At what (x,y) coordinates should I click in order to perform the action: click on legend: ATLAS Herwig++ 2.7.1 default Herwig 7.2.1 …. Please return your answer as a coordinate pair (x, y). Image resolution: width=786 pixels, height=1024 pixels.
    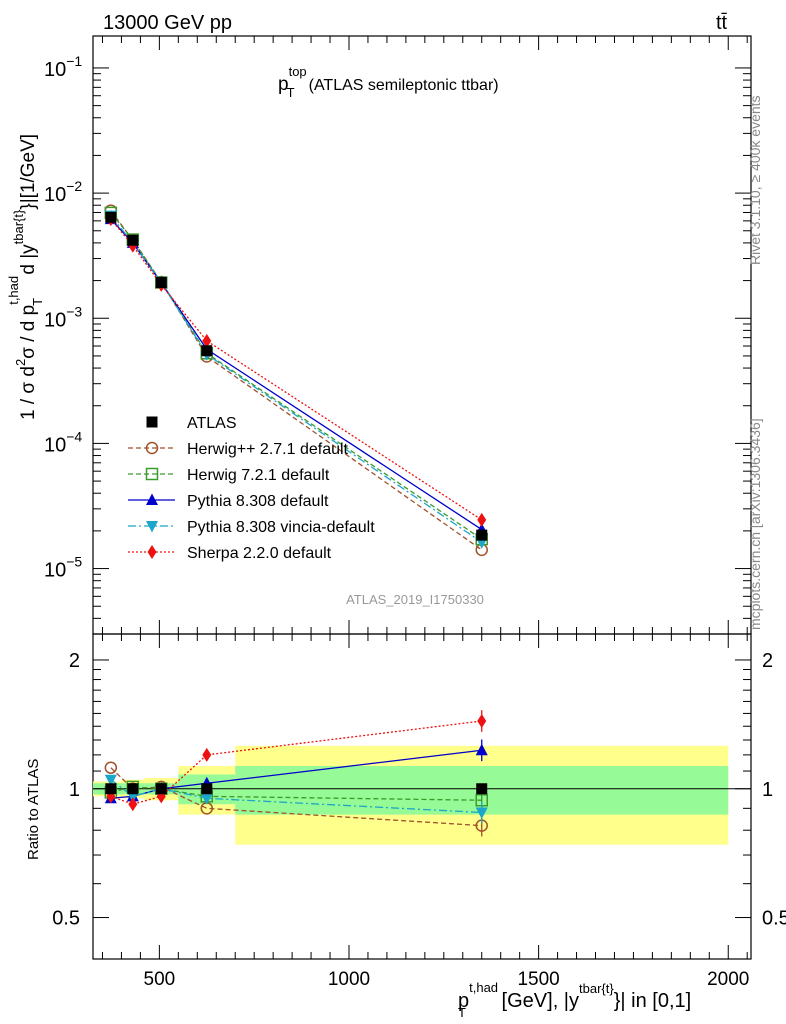
    Looking at the image, I should click on (251, 488).